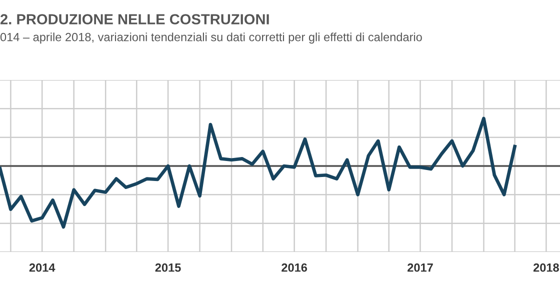 Image resolution: width=560 pixels, height=293 pixels. I want to click on x-tick-label: 2018, so click(546, 267).